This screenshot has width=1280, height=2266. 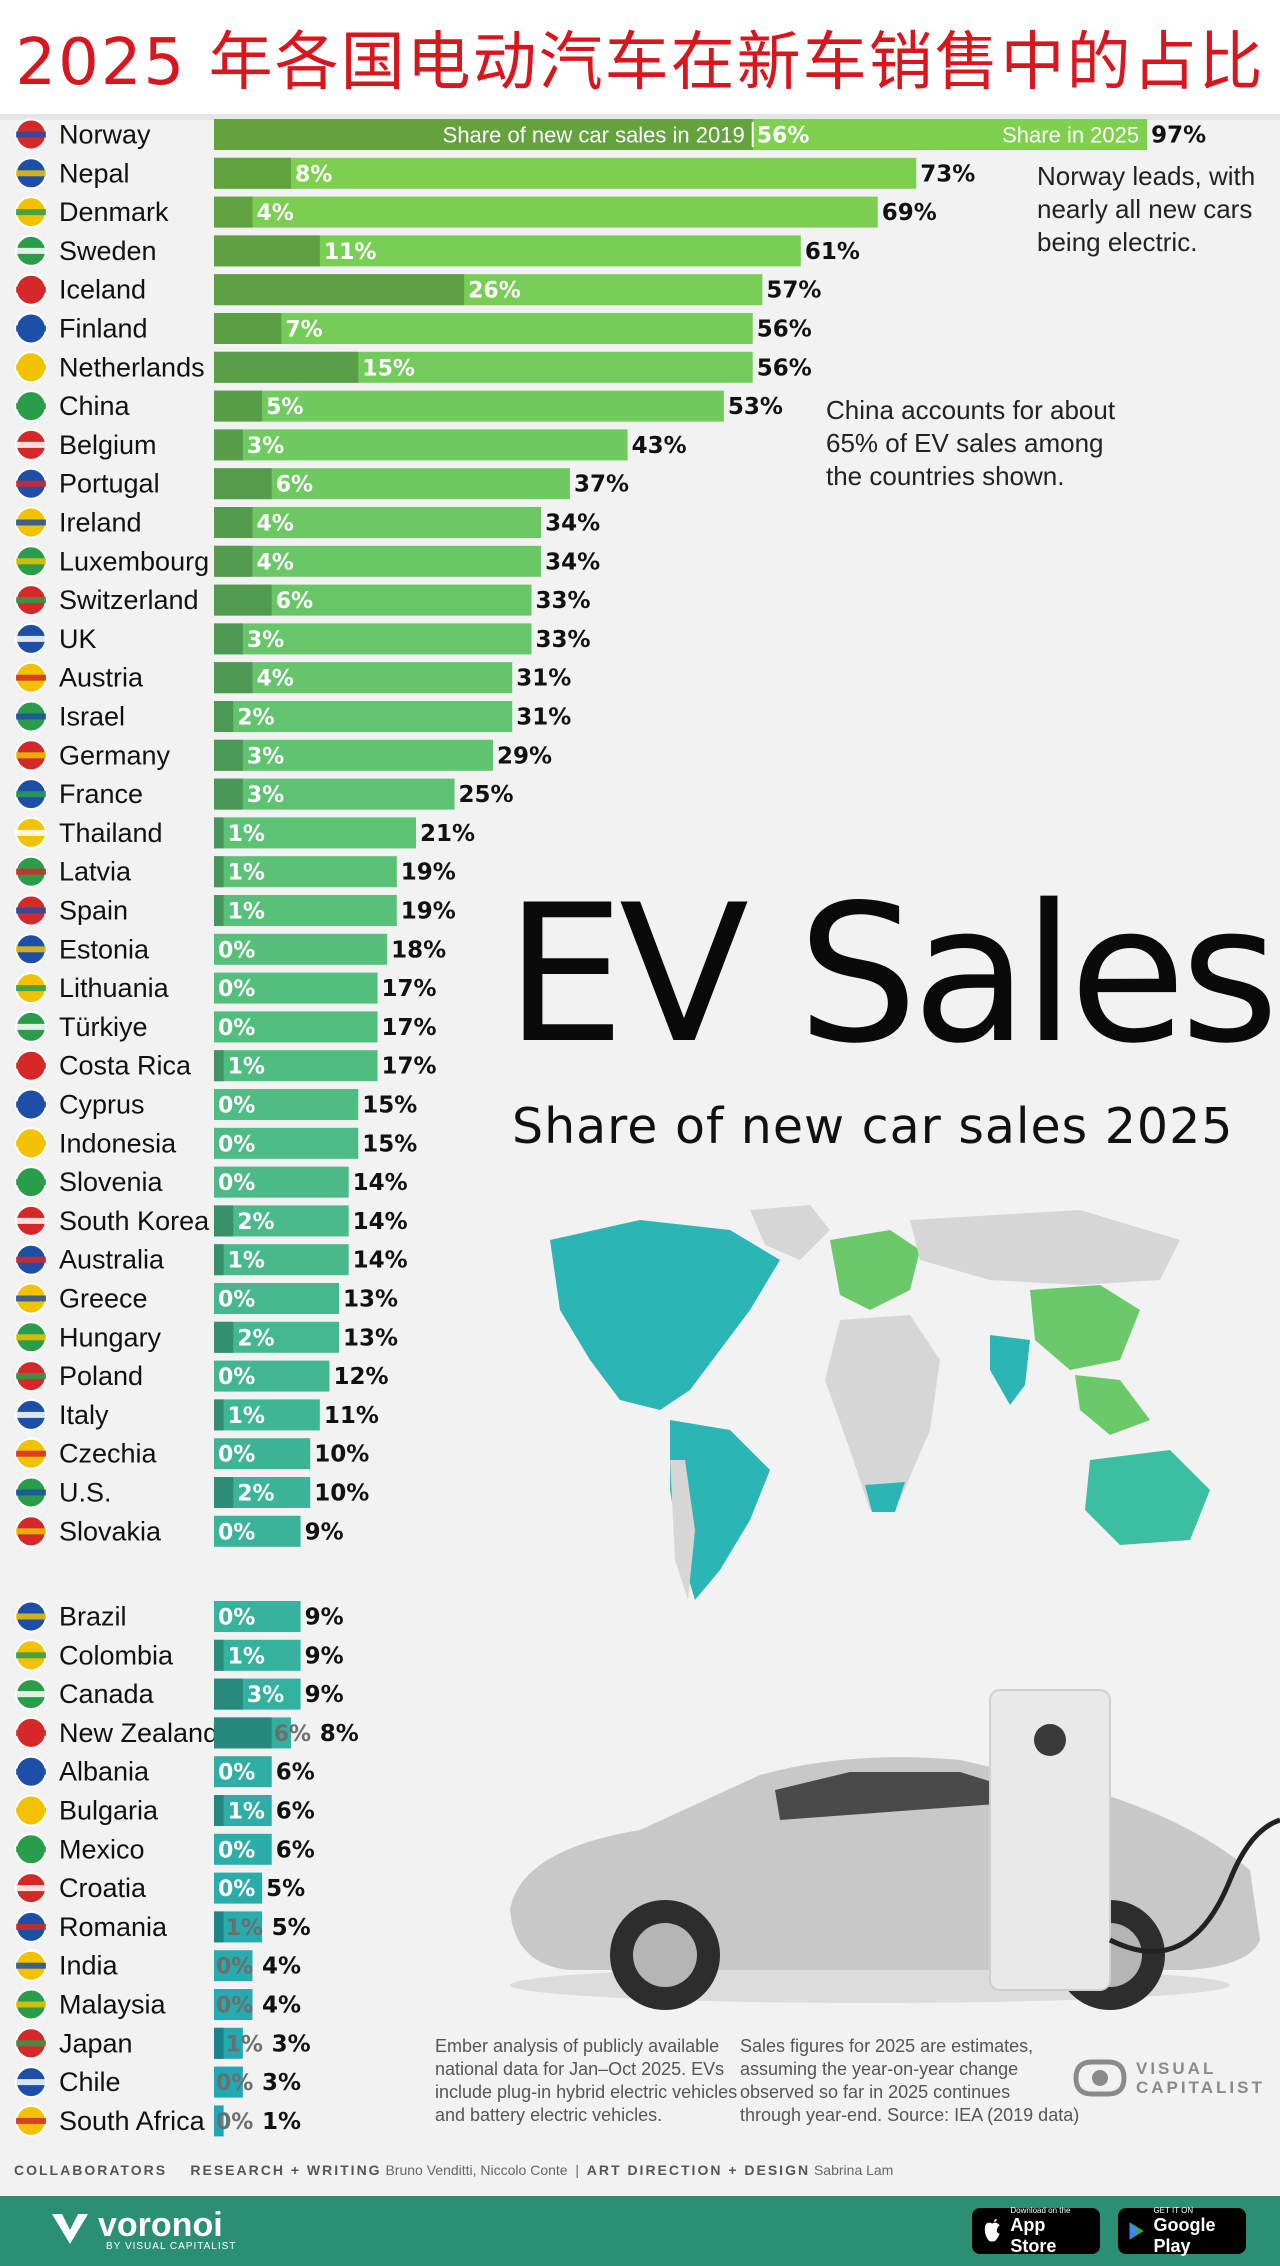 What do you see at coordinates (665, 1955) in the screenshot?
I see `car-hub-front` at bounding box center [665, 1955].